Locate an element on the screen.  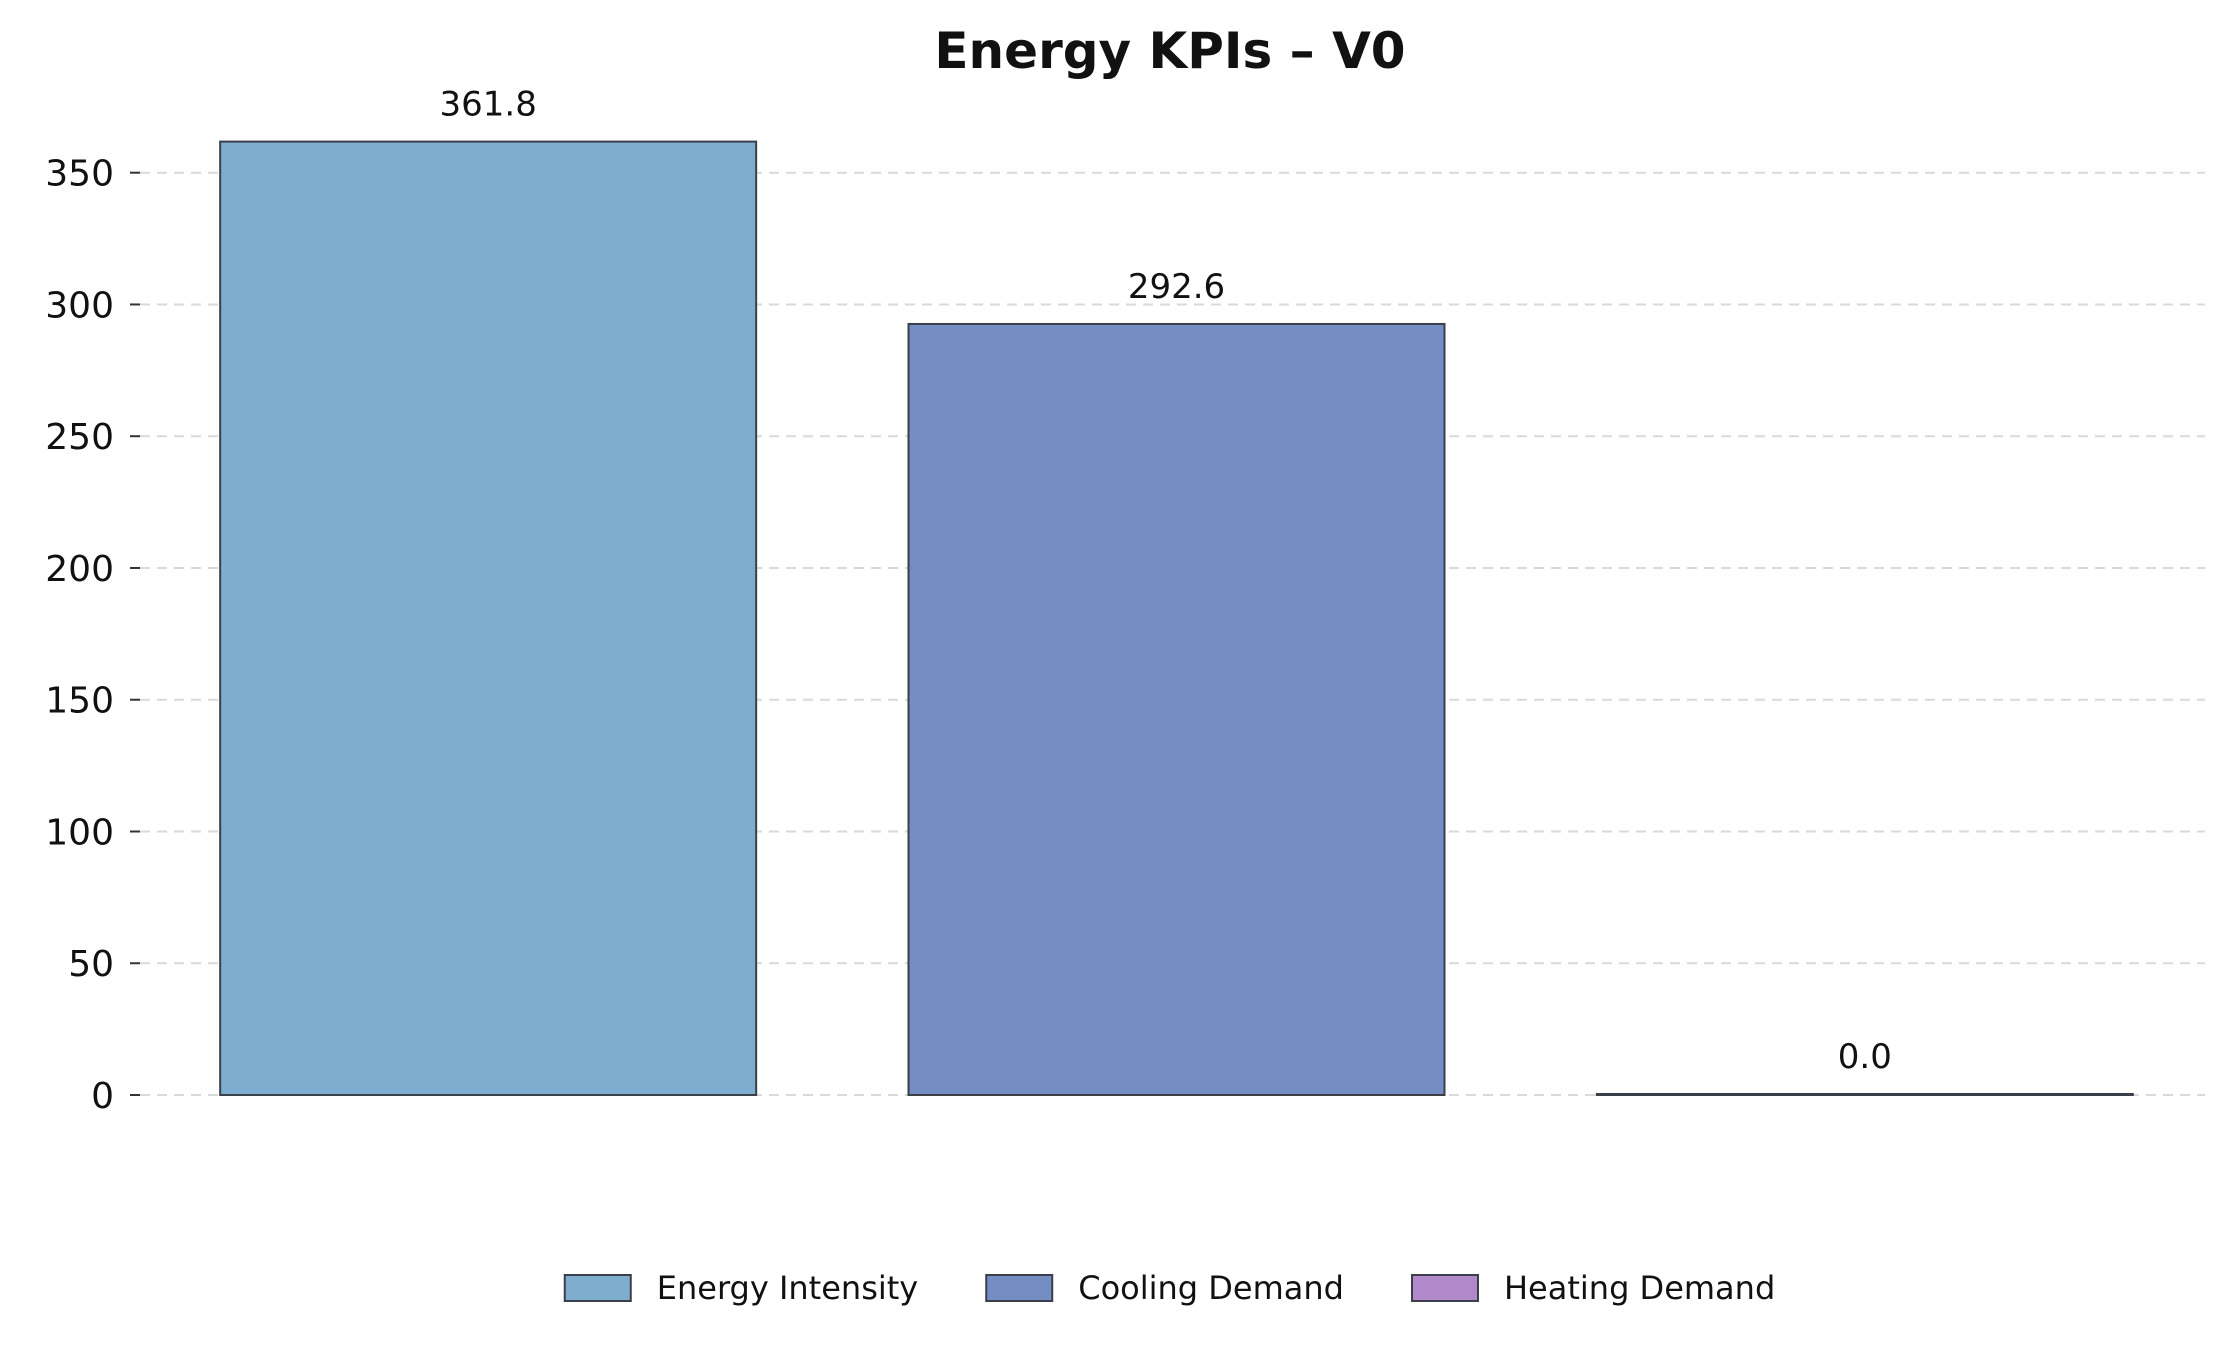
legend-label: Energy Intensity is located at coordinates (787, 1288).